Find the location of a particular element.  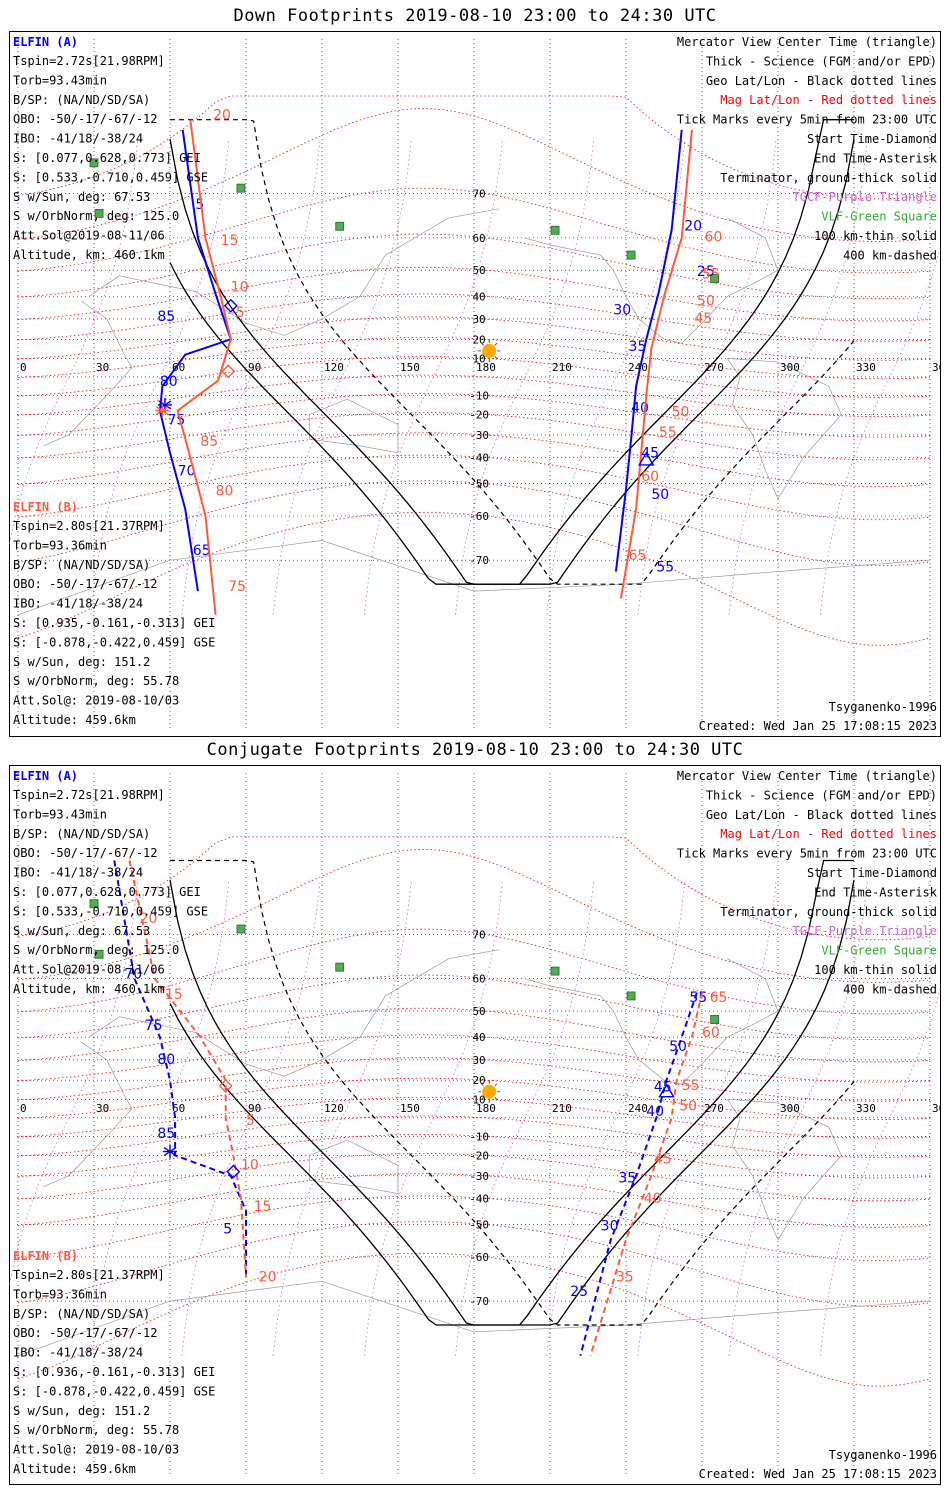

elfin-b-info-line: S: [0.935,-0.161,-0.313] GEI is located at coordinates (114, 623).